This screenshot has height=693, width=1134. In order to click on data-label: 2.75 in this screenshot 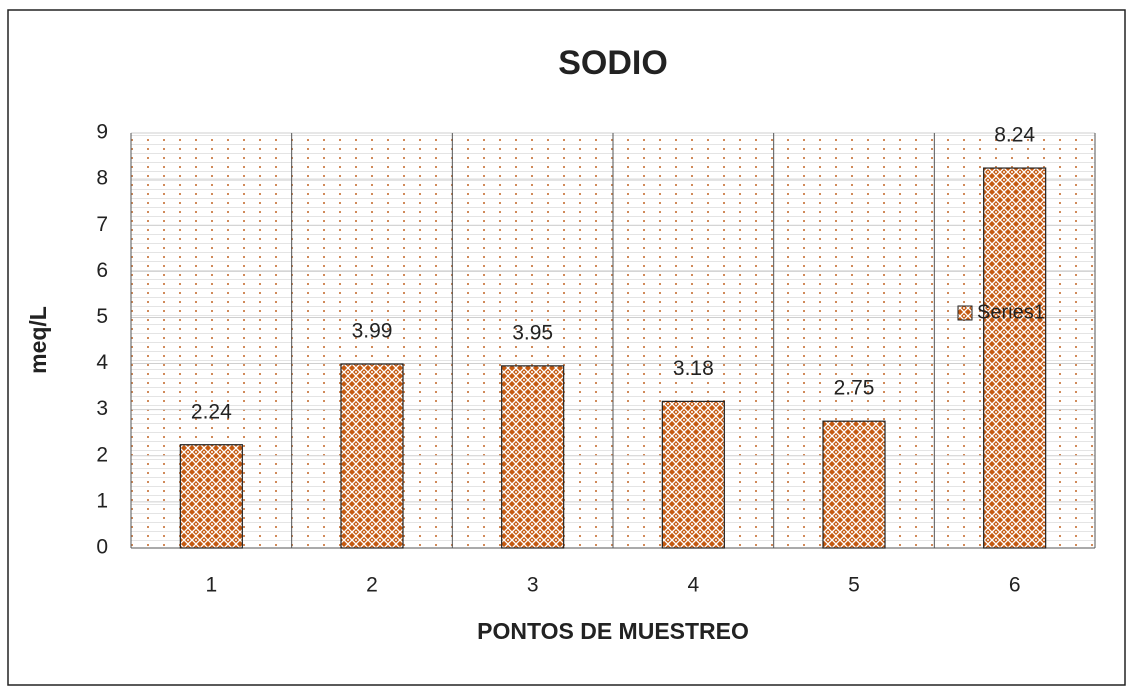, I will do `click(854, 388)`.